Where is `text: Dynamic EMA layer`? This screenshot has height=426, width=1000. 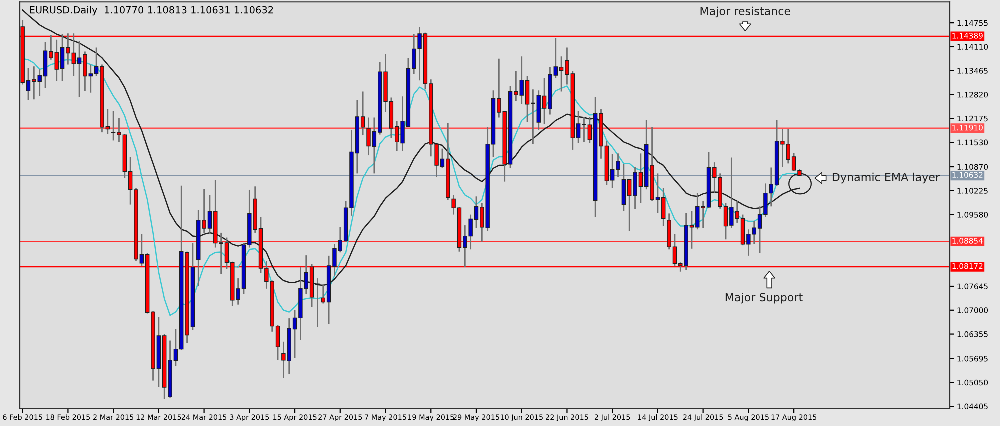
text: Dynamic EMA layer is located at coordinates (886, 178).